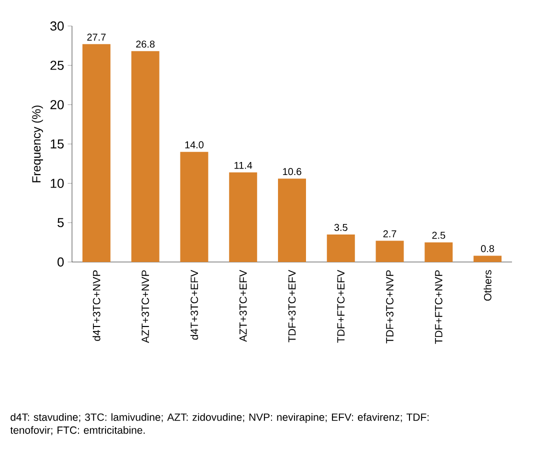  Describe the element at coordinates (57, 183) in the screenshot. I see `y-tick-label: 10` at that location.